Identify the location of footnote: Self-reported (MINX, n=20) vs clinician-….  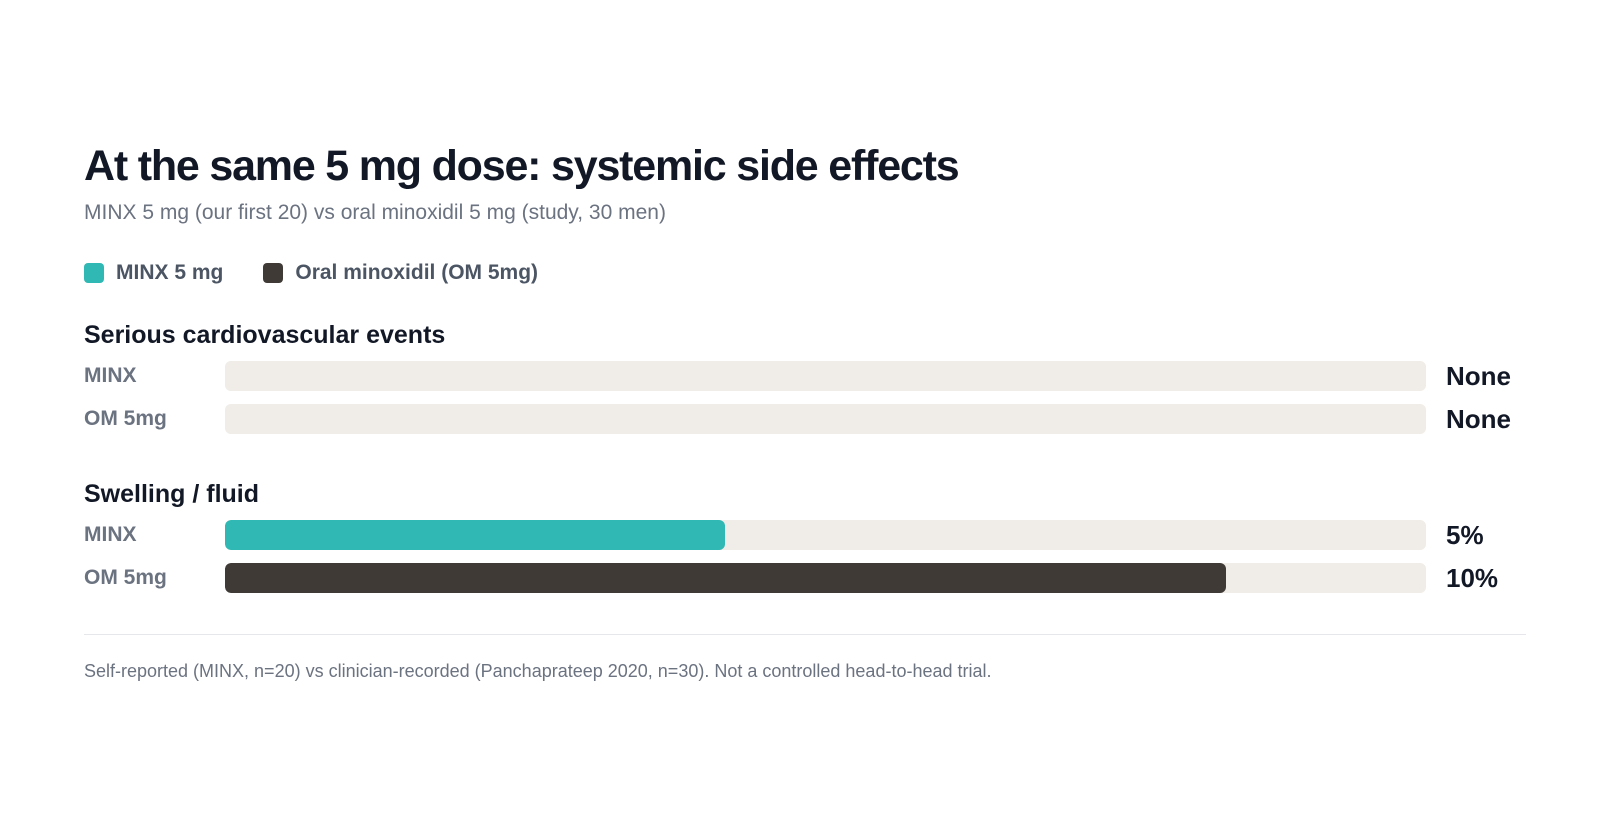
(538, 671).